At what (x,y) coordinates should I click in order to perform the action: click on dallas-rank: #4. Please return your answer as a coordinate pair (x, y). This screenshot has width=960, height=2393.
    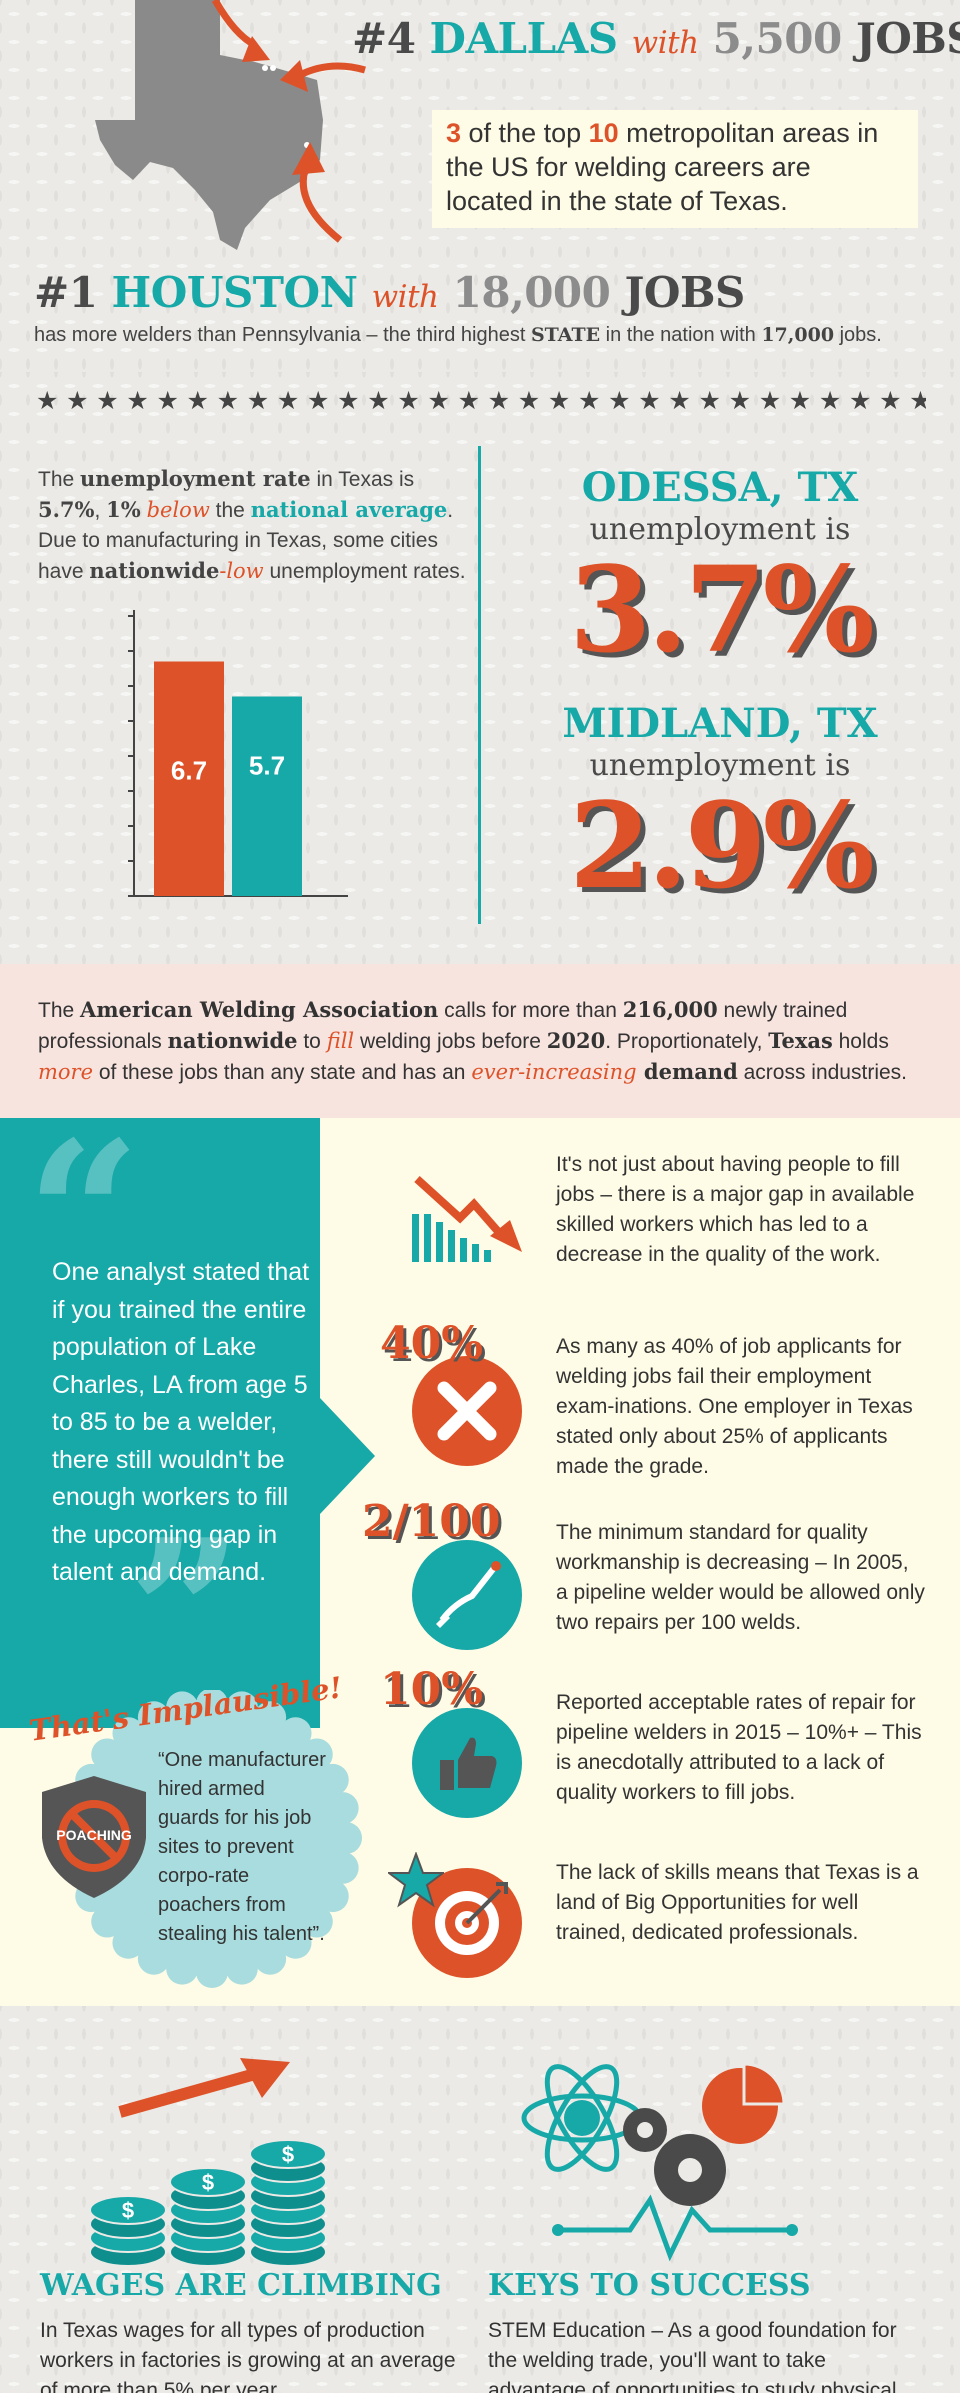
    Looking at the image, I should click on (384, 38).